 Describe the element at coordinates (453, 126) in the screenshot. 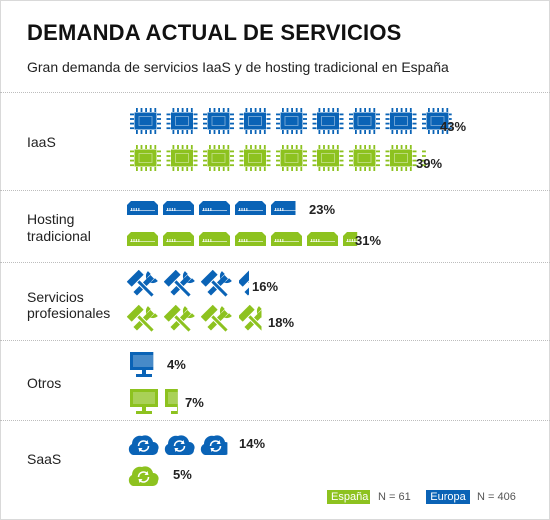

I see `data-label-iaas-europa: 43%` at that location.